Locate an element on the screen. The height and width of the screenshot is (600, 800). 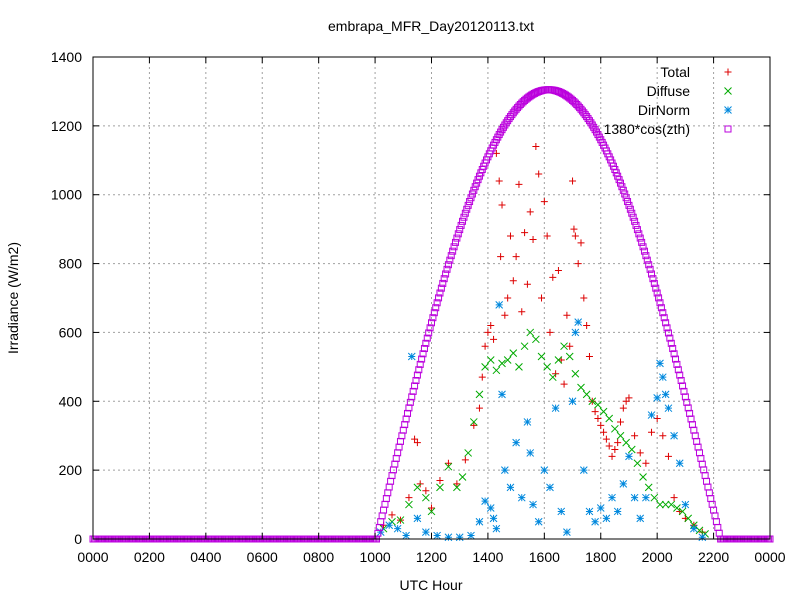
y-tick-label: 1000 is located at coordinates (66, 195).